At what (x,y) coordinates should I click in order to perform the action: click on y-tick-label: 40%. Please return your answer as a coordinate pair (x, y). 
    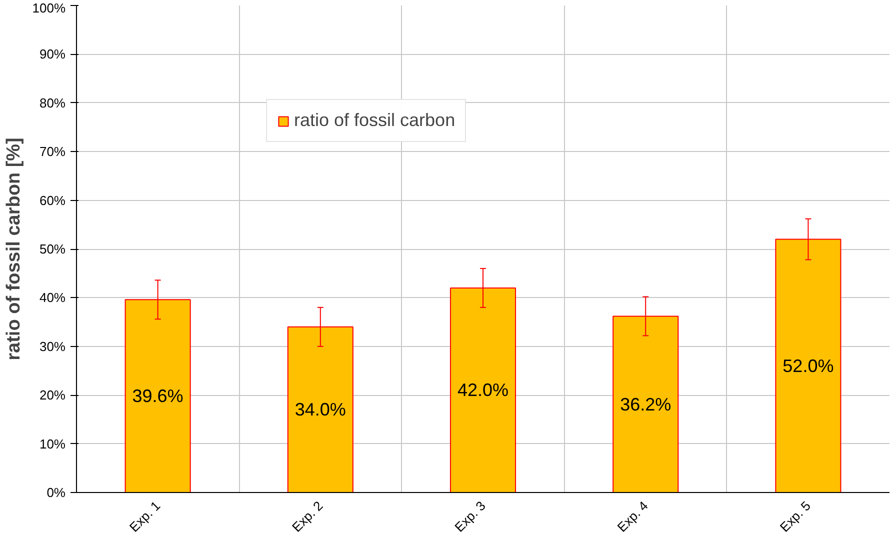
    Looking at the image, I should click on (52, 298).